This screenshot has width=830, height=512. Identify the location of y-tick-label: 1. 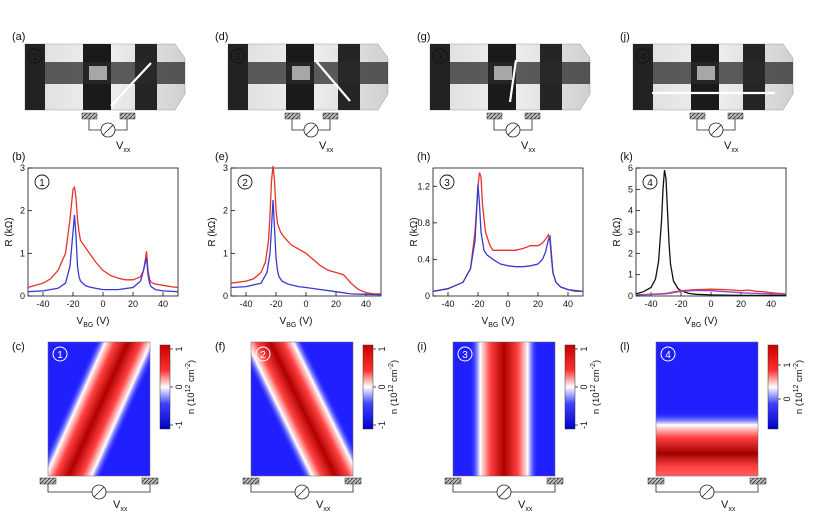
(630, 275).